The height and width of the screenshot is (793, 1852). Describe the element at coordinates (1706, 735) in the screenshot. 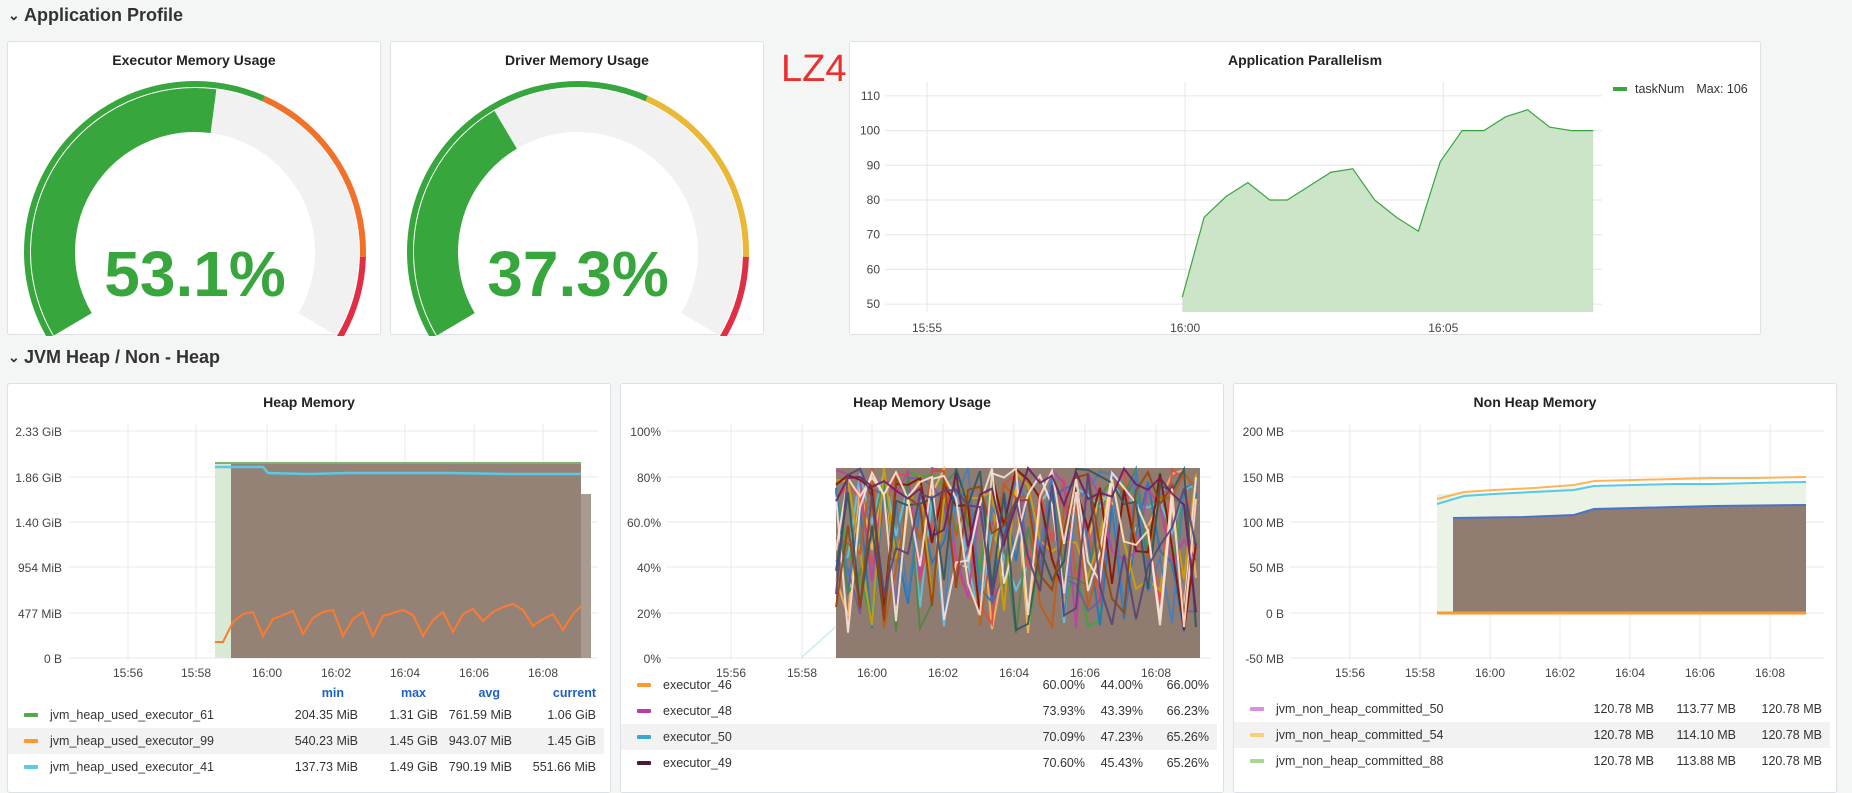

I see `value-b: 114.10 MB` at that location.